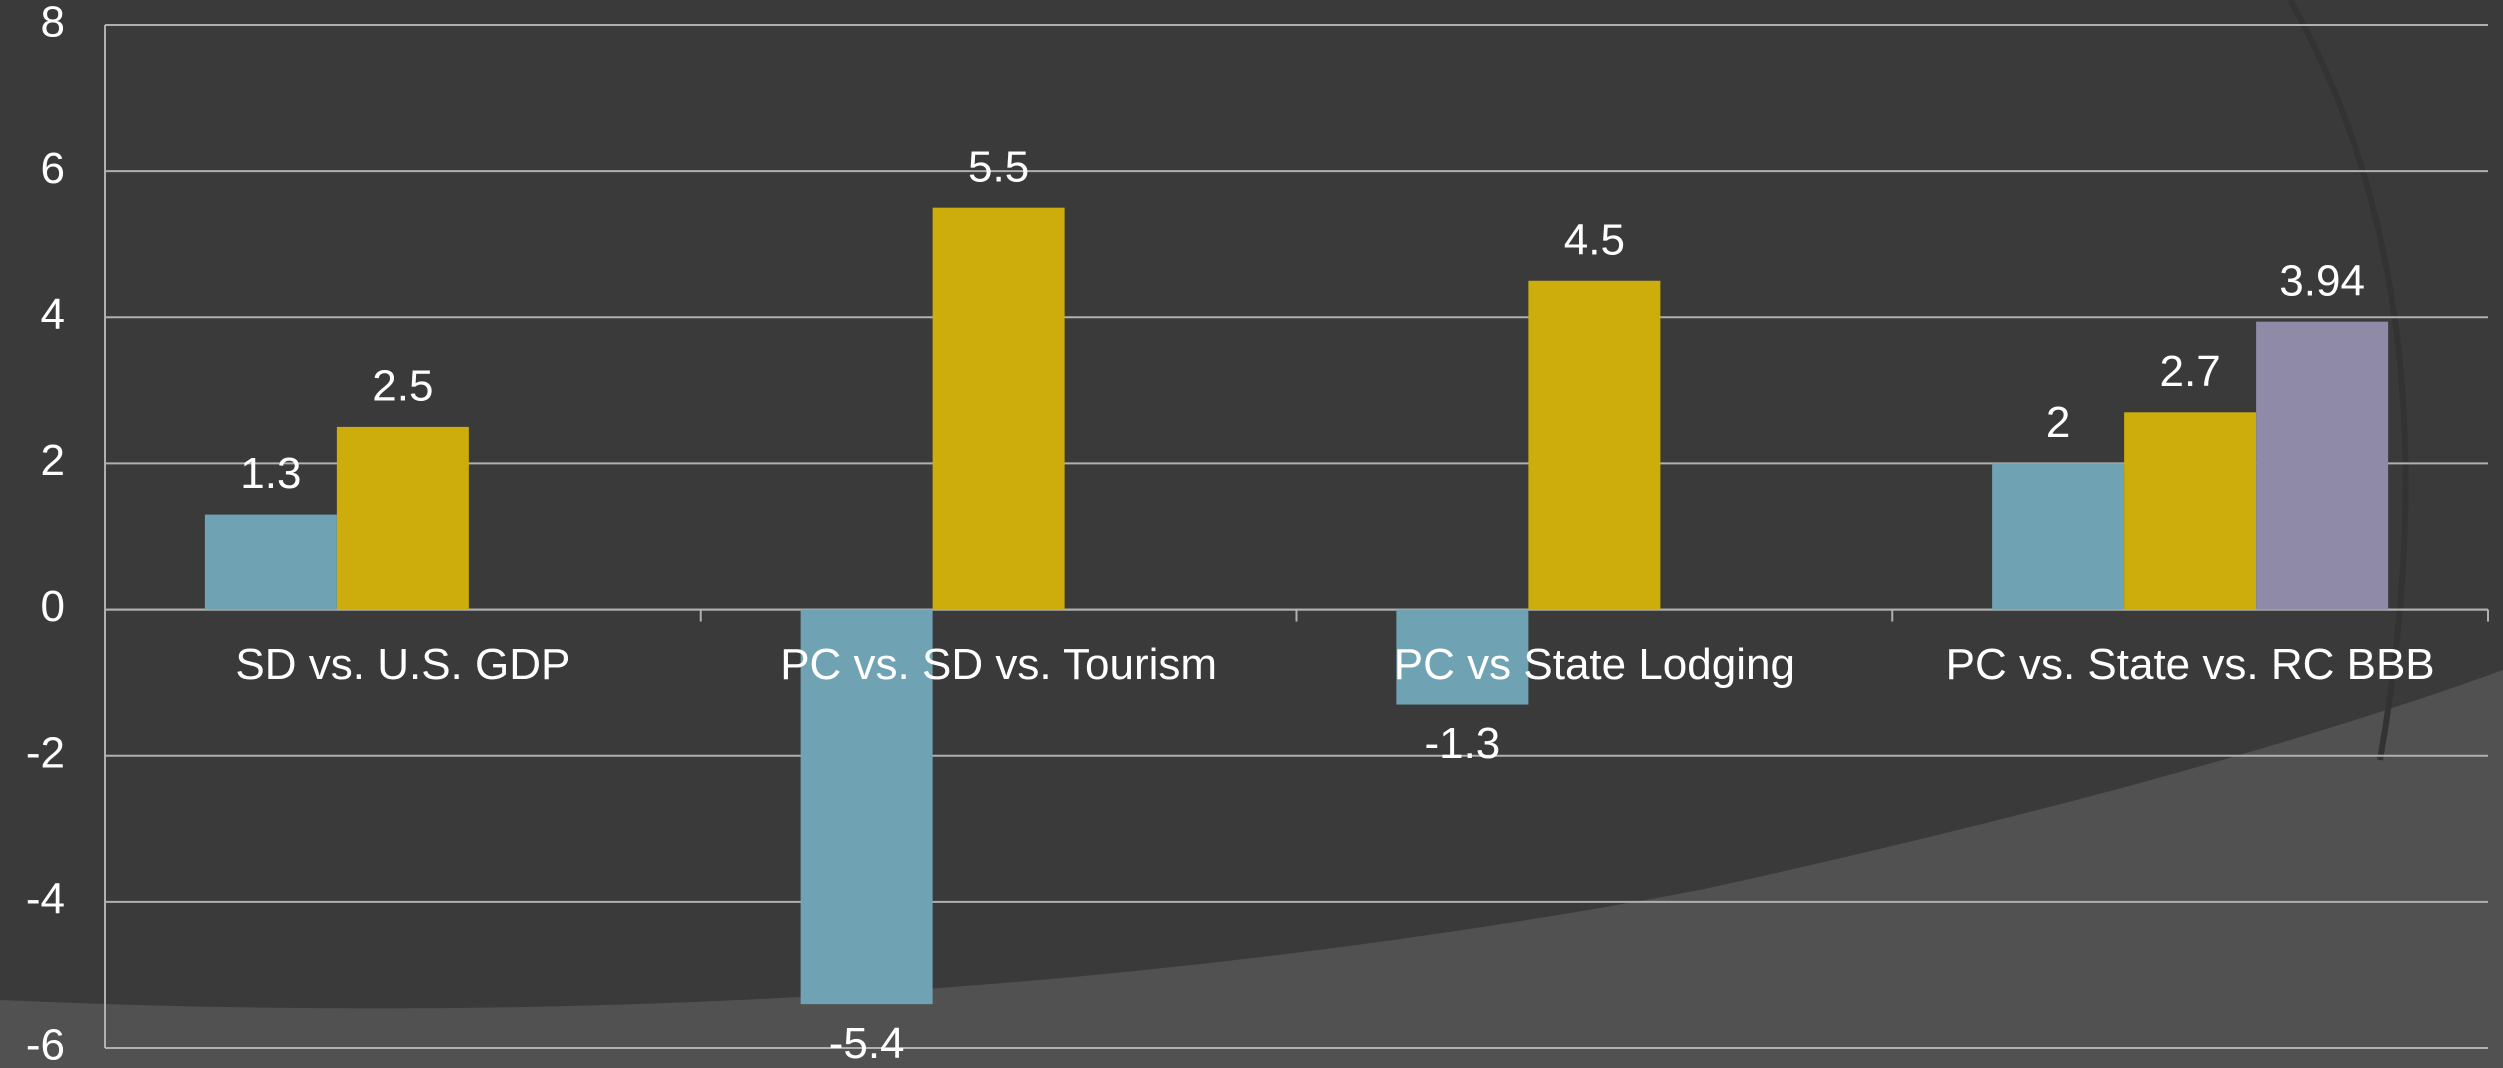 This screenshot has height=1068, width=2503. What do you see at coordinates (53, 314) in the screenshot?
I see `y-tick-label: 4` at bounding box center [53, 314].